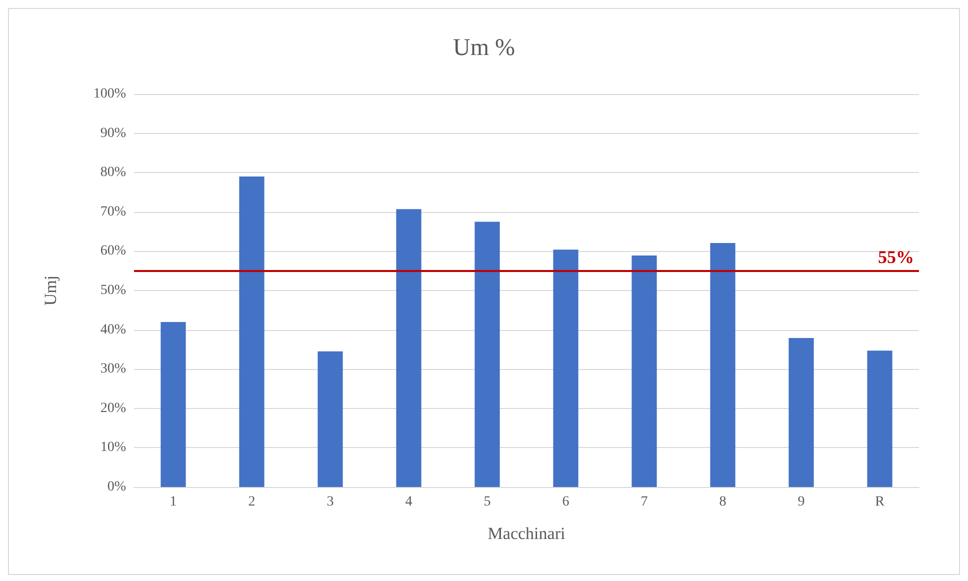 This screenshot has width=968, height=581. Describe the element at coordinates (113, 290) in the screenshot. I see `y-tick-label: 50%` at that location.